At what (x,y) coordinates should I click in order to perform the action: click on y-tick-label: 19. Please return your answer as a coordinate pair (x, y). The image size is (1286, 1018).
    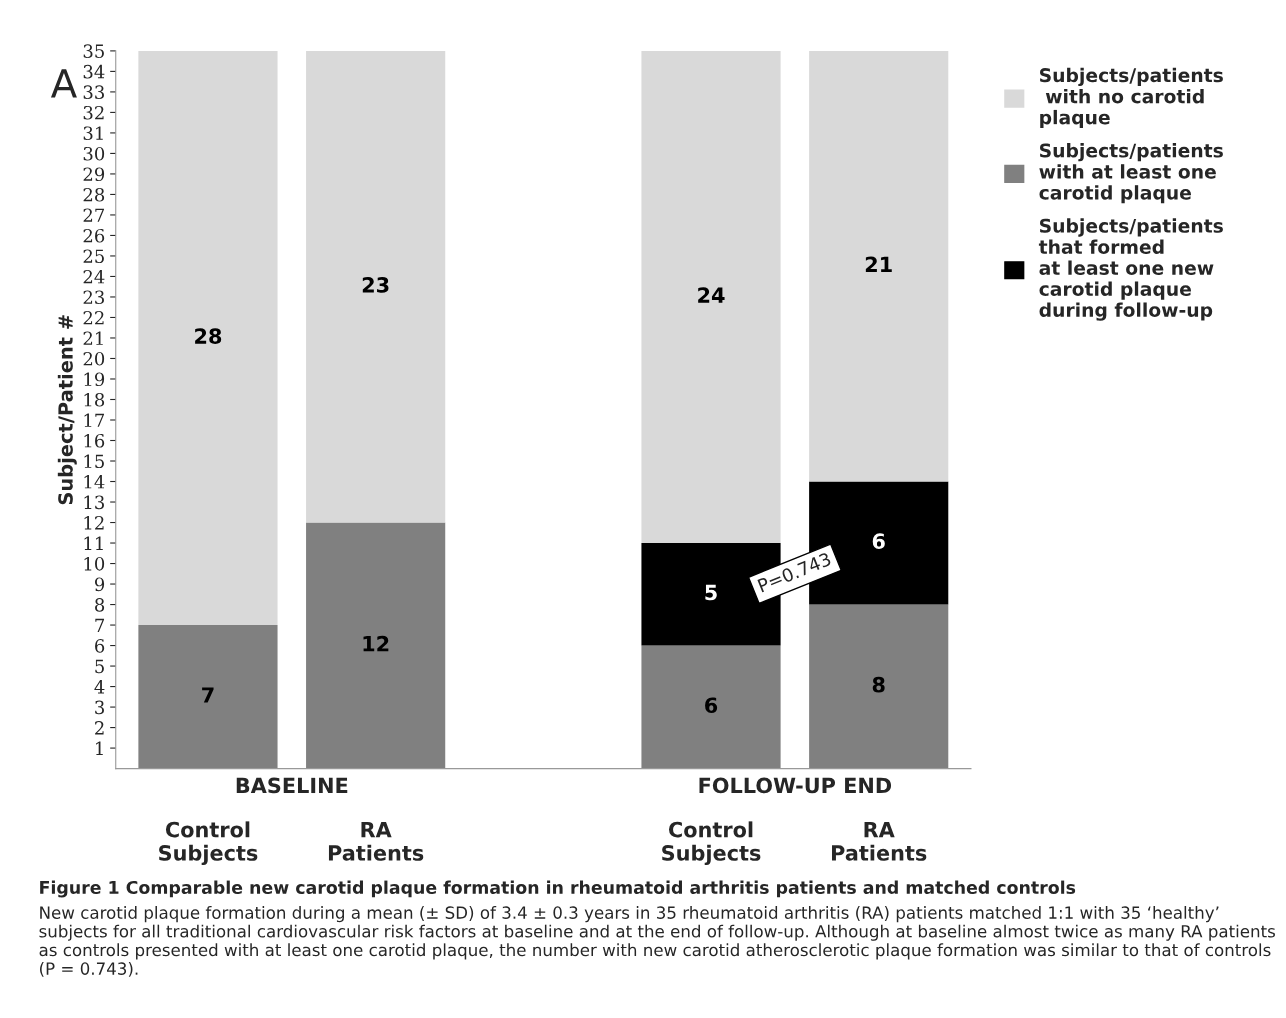
    Looking at the image, I should click on (94, 379).